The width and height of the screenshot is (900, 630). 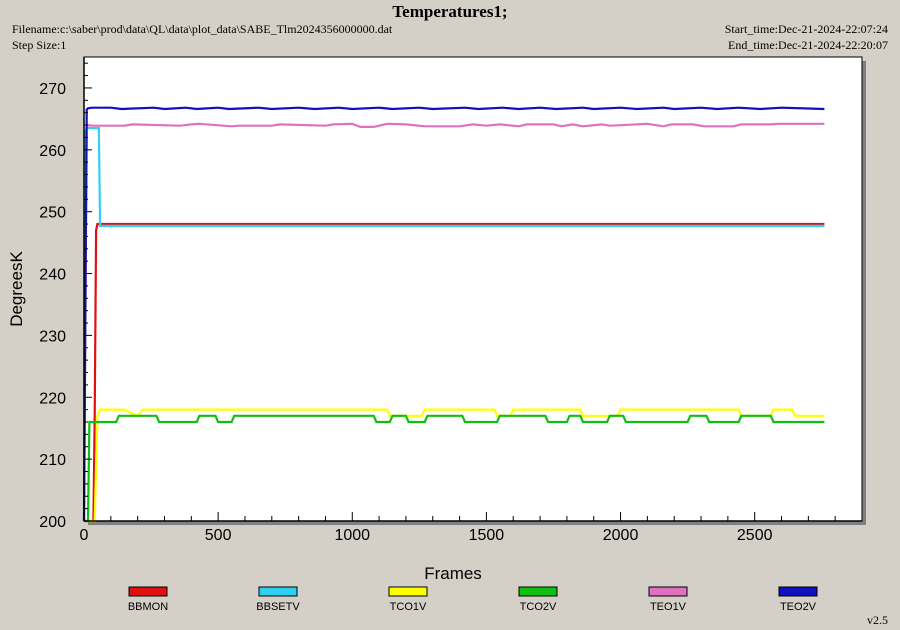 What do you see at coordinates (52, 460) in the screenshot?
I see `y-tick-label: 210` at bounding box center [52, 460].